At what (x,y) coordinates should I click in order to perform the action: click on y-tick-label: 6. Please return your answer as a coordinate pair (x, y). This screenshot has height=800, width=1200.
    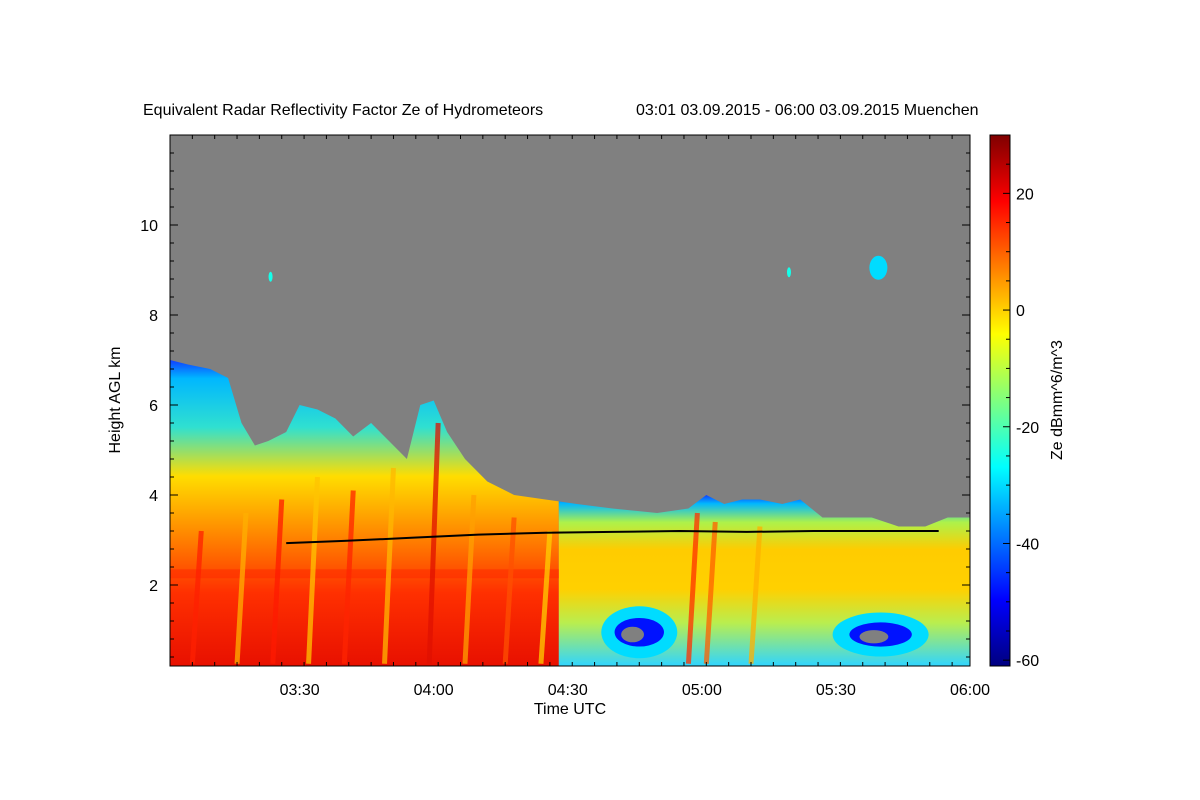
    Looking at the image, I should click on (153, 406).